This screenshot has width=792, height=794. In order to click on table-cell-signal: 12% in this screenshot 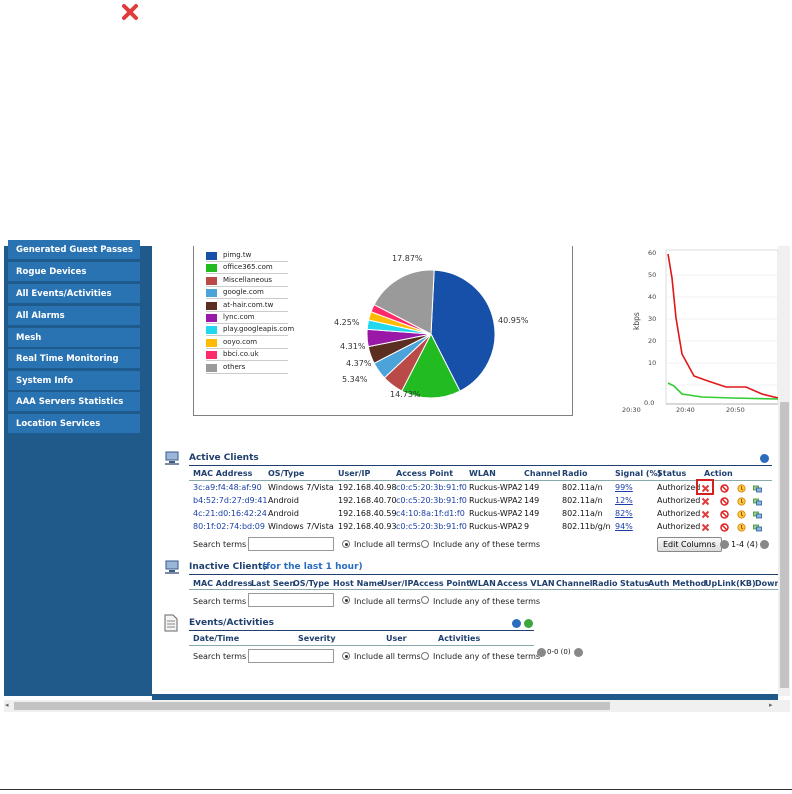, I will do `click(624, 500)`.